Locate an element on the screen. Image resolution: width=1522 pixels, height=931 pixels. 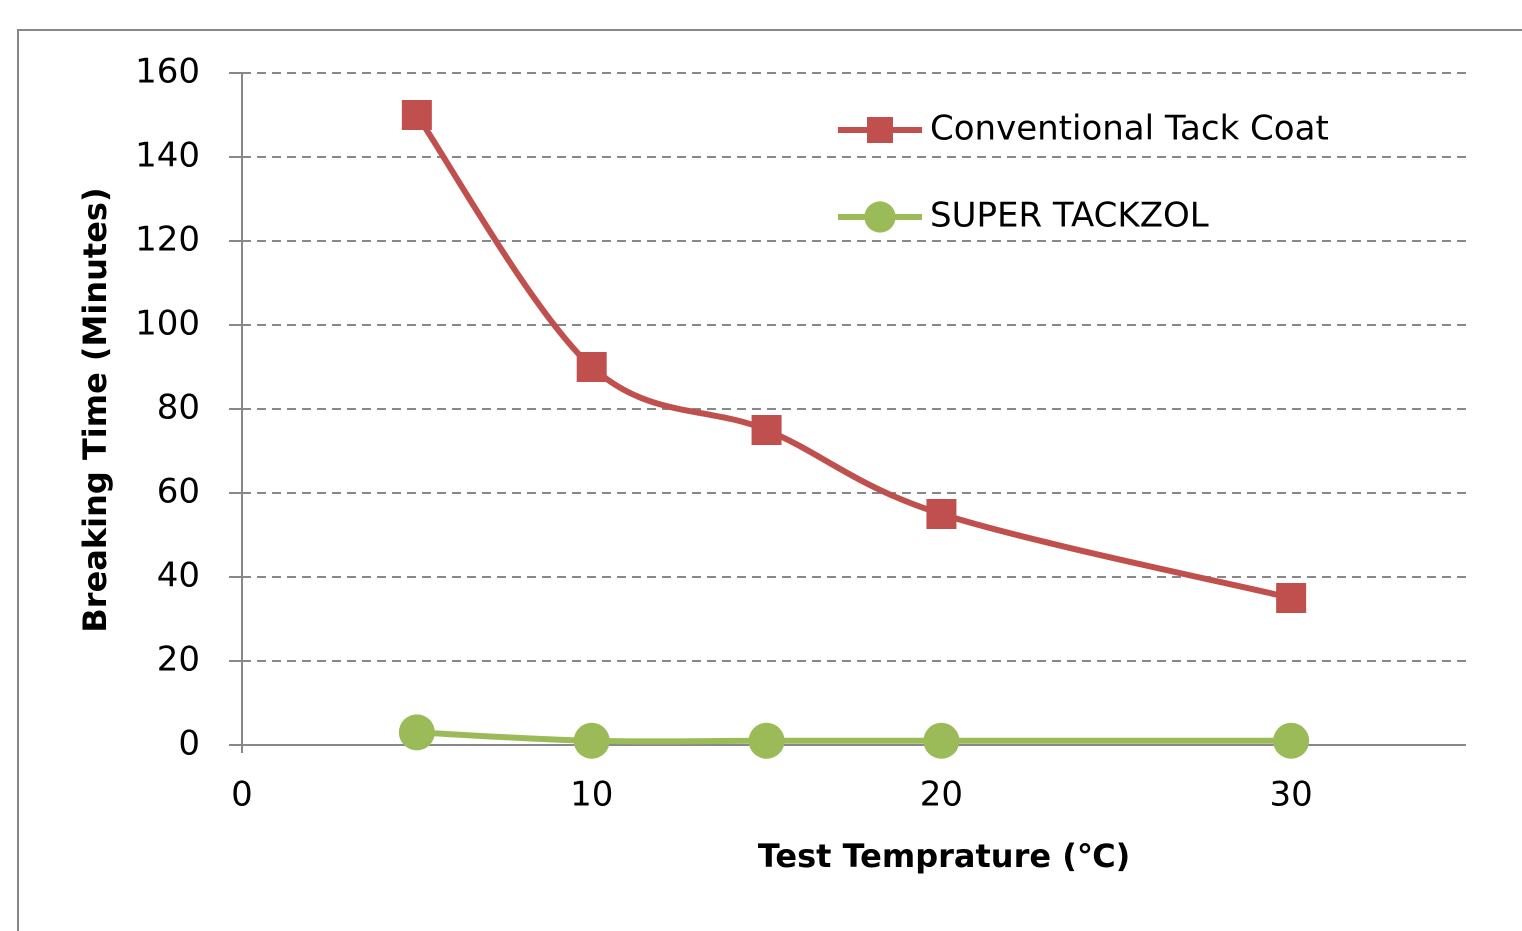
x-tick-label: 10 is located at coordinates (591, 795).